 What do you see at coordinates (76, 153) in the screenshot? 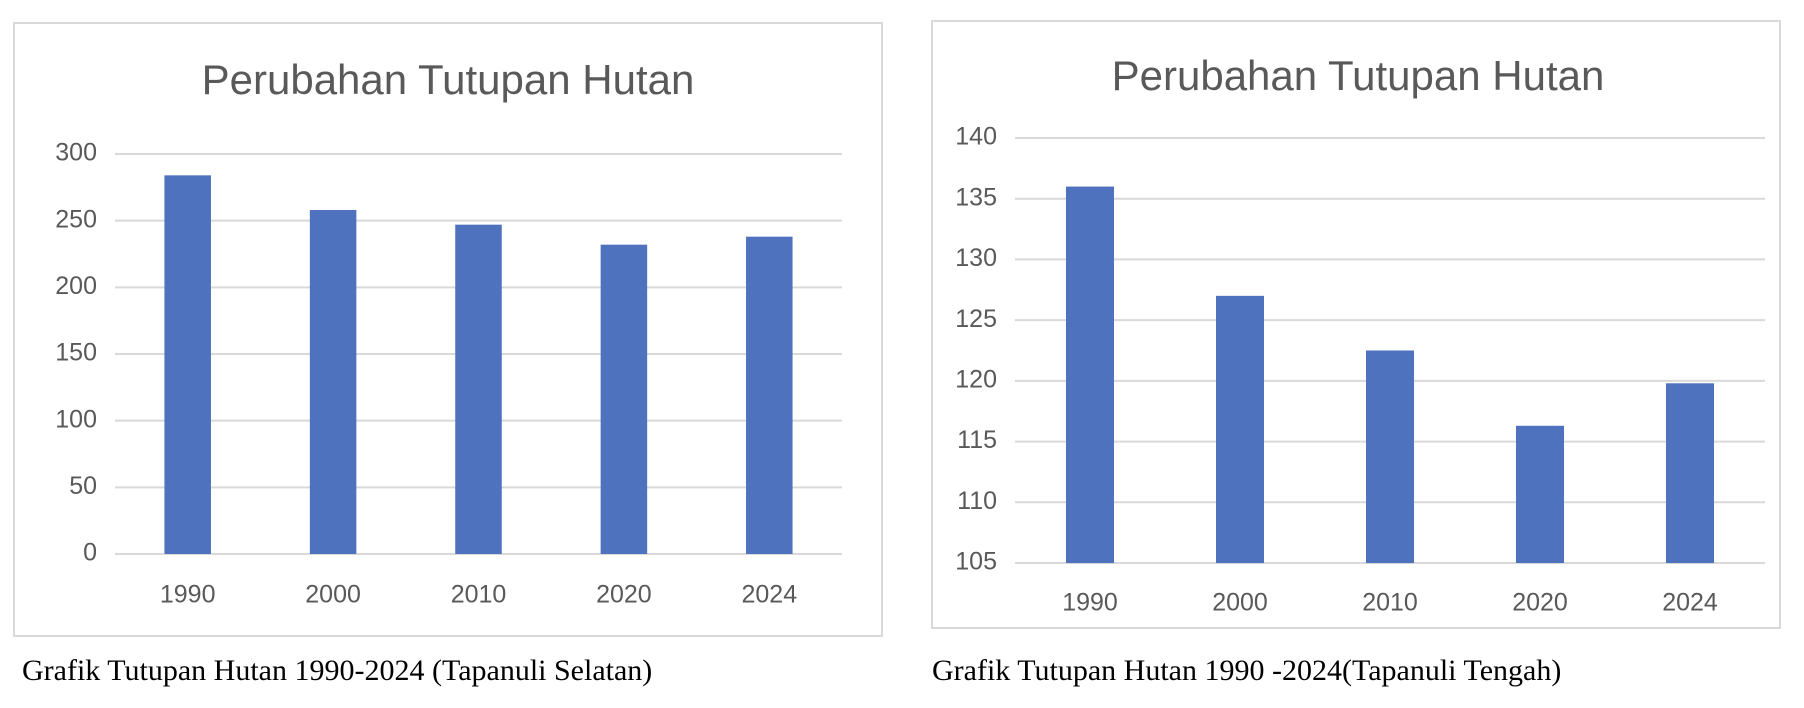
I see `y-tick-label: 300` at bounding box center [76, 153].